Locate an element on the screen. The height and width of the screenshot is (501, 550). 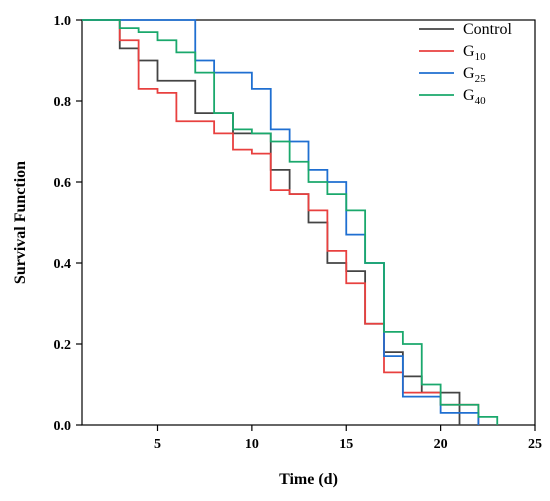
legend-label-subscript: 40 is located at coordinates (481, 101).